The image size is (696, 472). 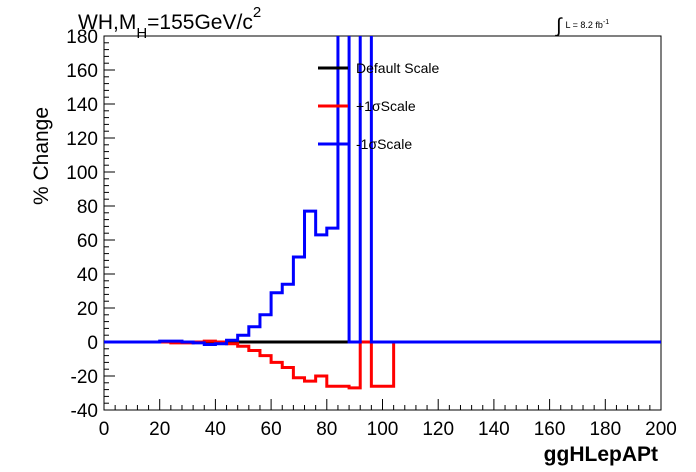 I want to click on x-tick-label: 20, so click(x=159, y=429).